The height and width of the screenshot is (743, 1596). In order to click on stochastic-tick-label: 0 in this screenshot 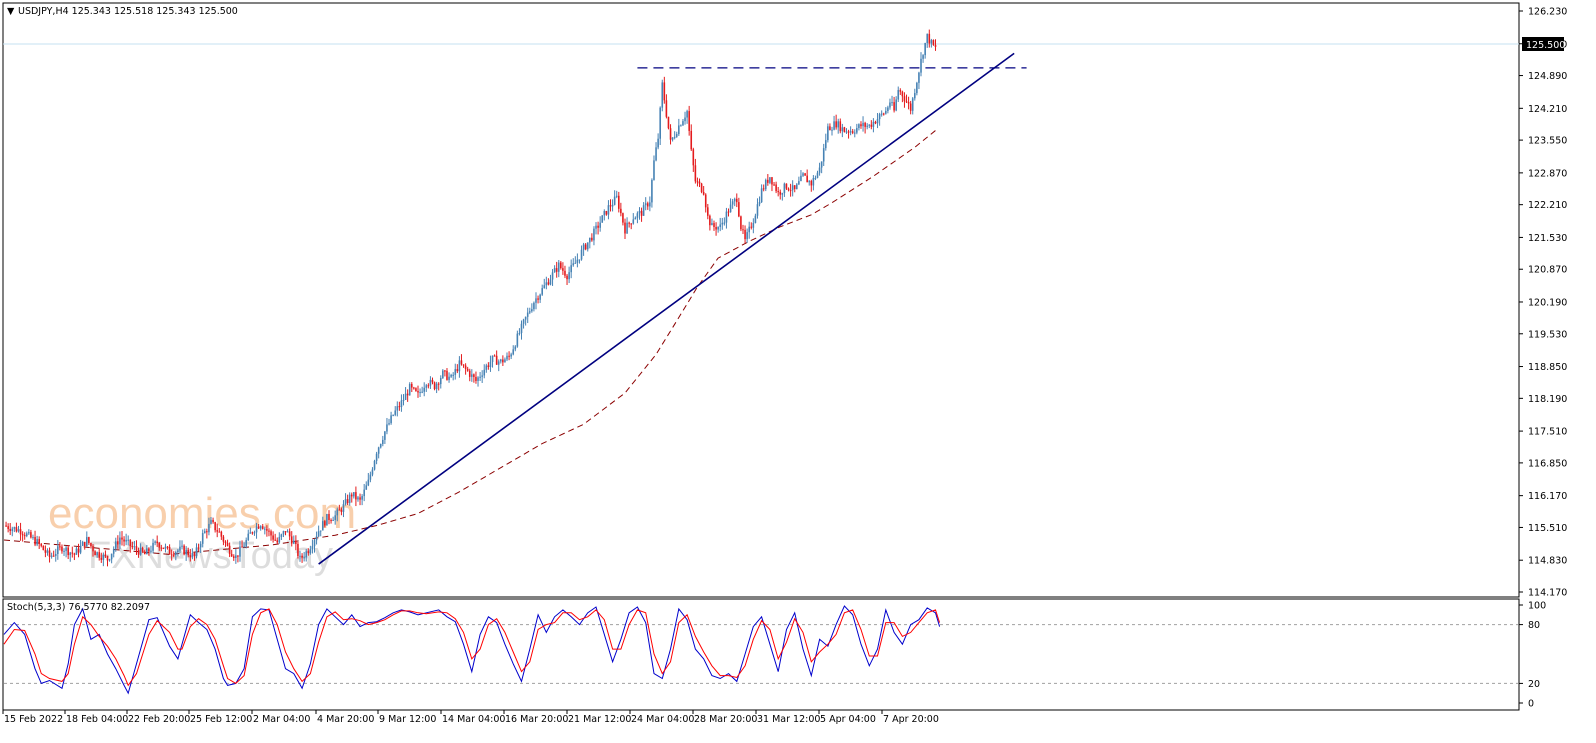, I will do `click(1531, 704)`.